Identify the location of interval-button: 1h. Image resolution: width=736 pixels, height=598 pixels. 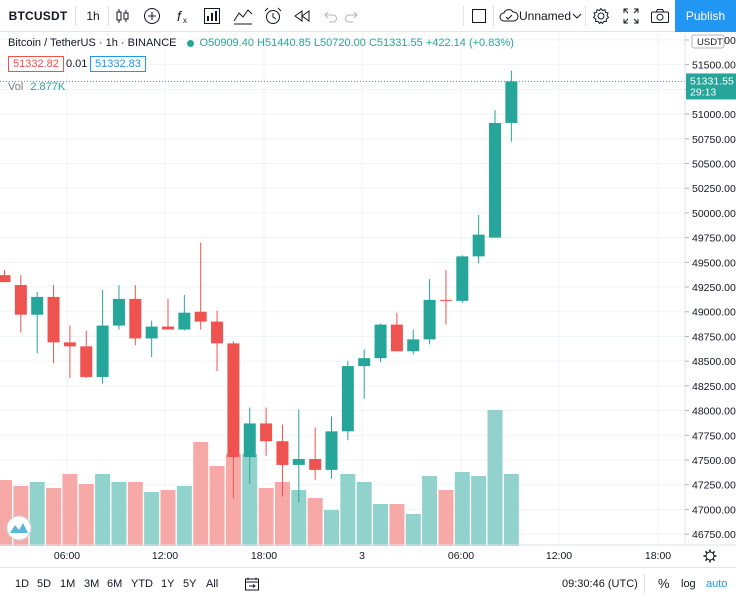
(93, 16).